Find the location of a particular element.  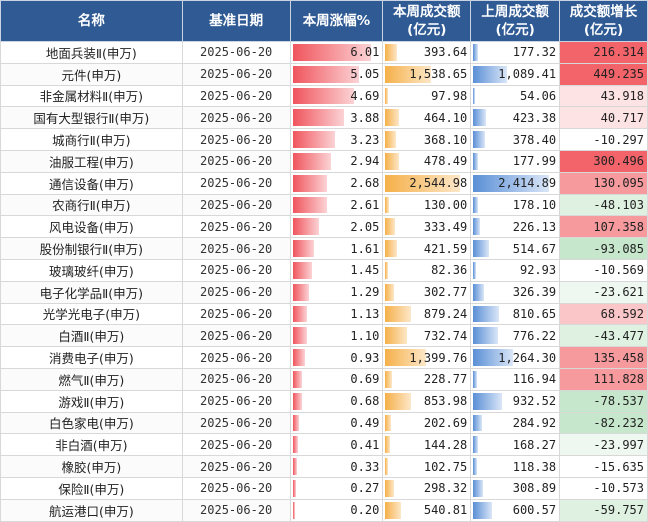

last-week-volume: 600.57 is located at coordinates (515, 510).